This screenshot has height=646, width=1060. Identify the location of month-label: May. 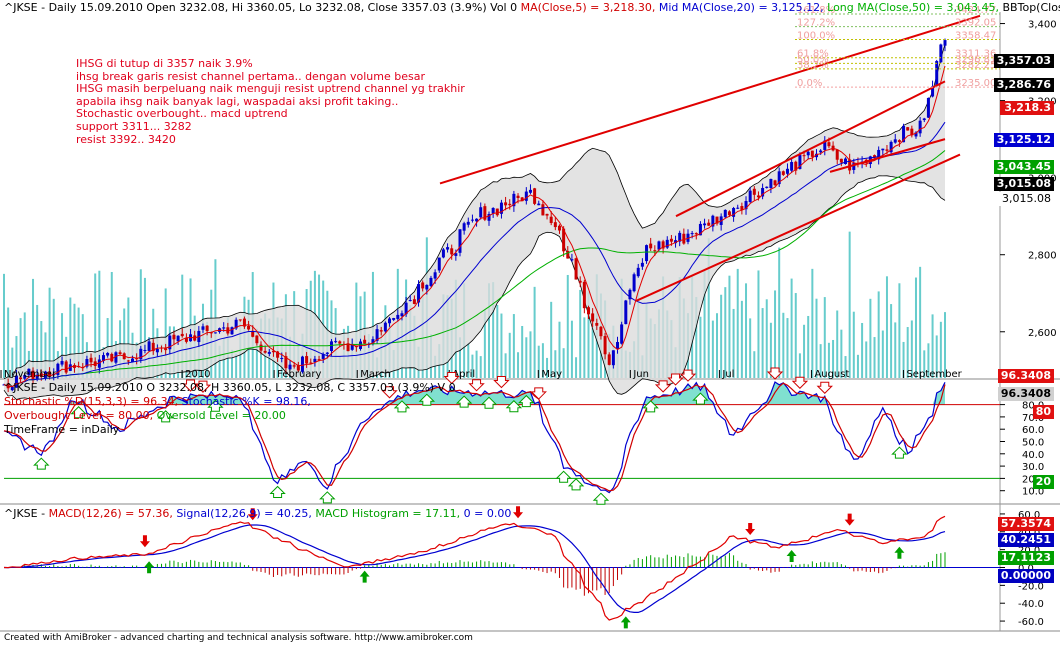
(551, 374).